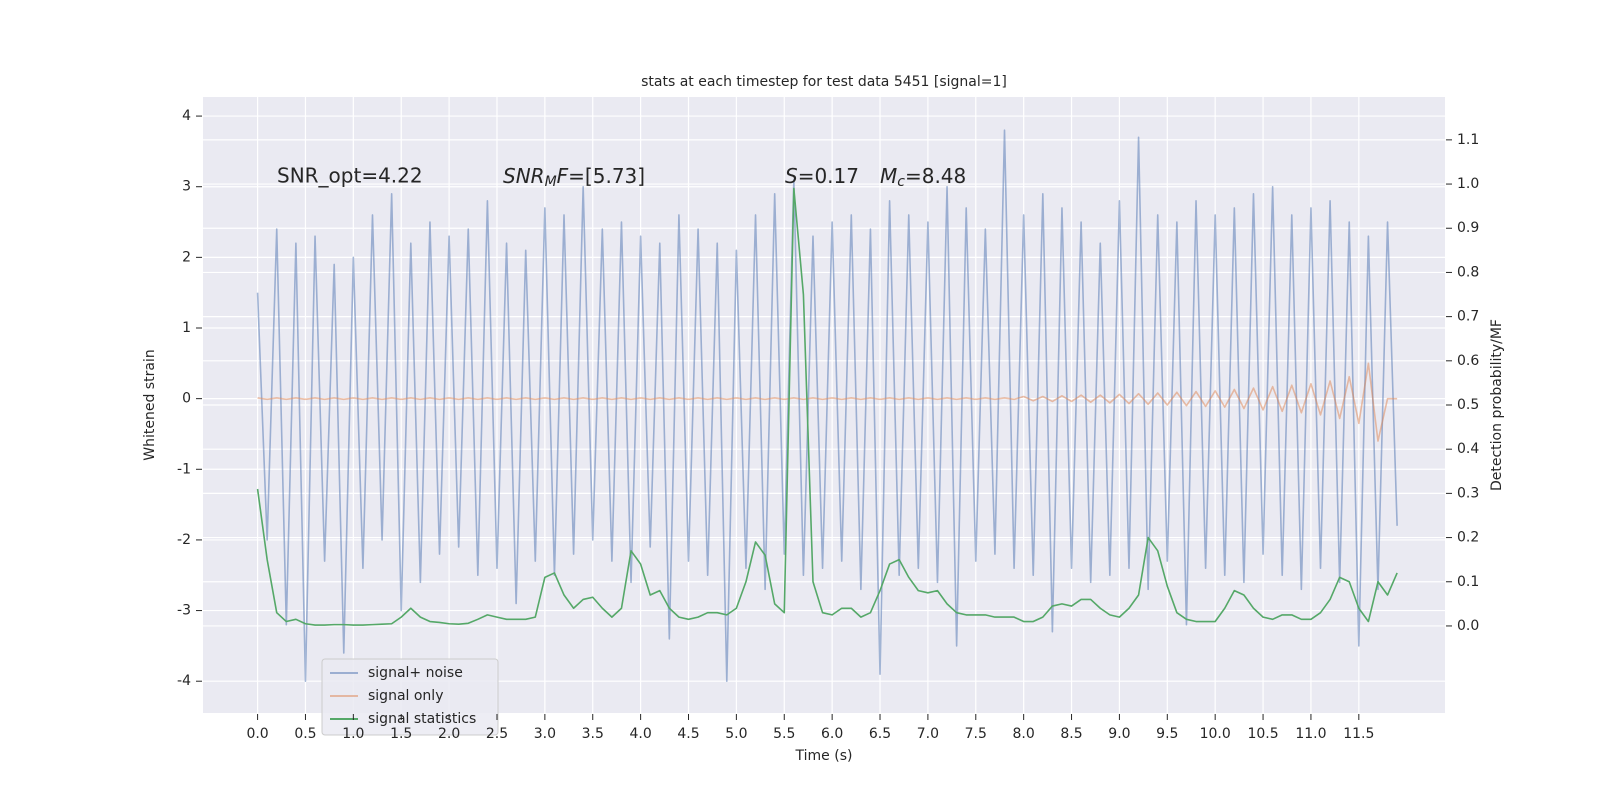 This screenshot has height=800, width=1600. Describe the element at coordinates (1071, 734) in the screenshot. I see `x-tick-label: 8.5` at that location.